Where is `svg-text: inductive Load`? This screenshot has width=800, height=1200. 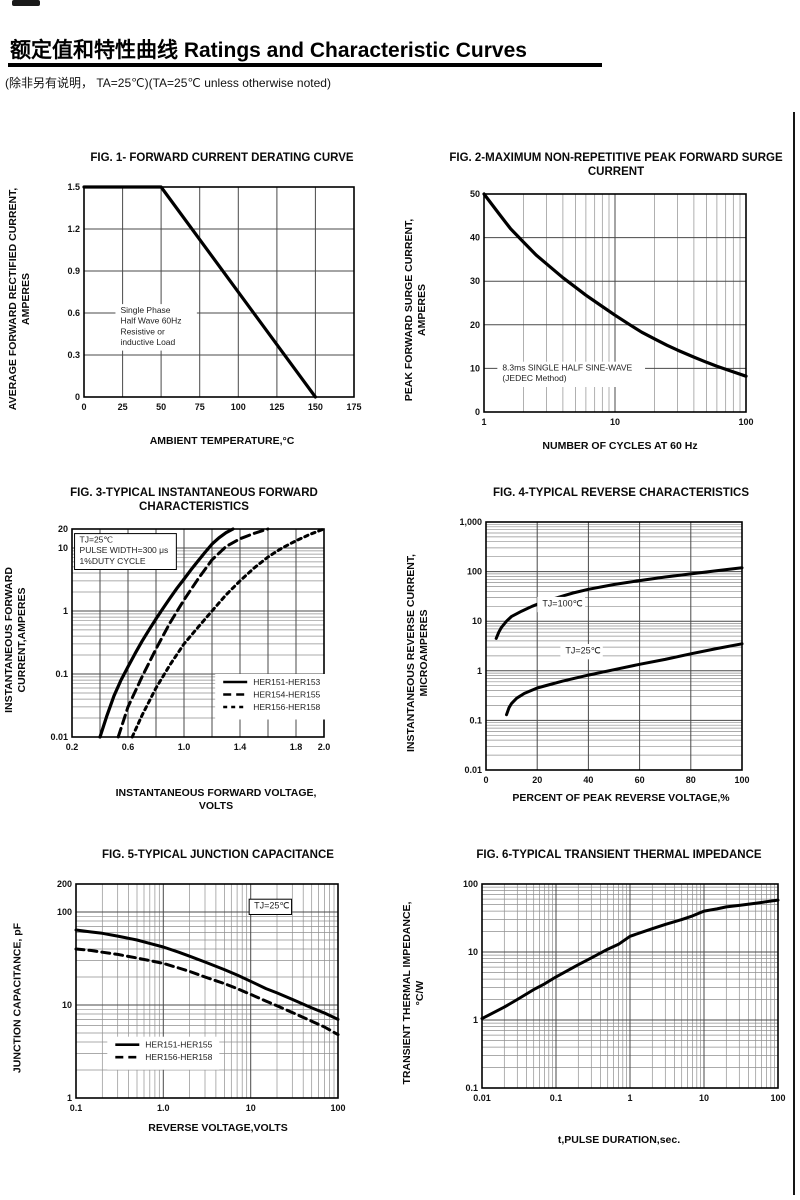 svg-text: inductive Load is located at coordinates (147, 342).